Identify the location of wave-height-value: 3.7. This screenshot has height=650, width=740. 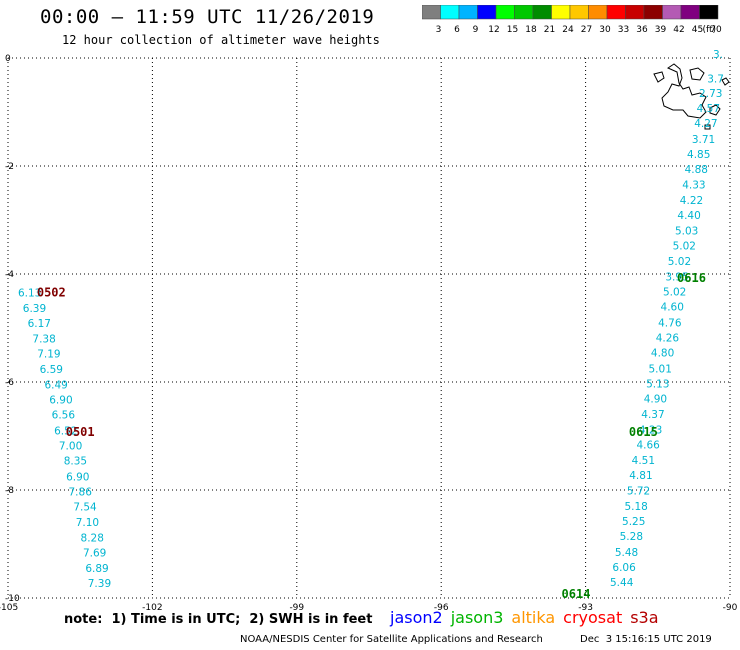
(715, 79).